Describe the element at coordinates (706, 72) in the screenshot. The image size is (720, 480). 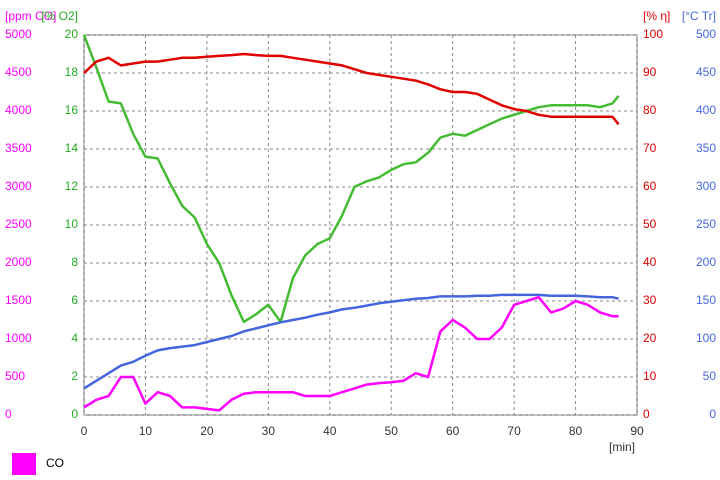
I see `y-tick-label: 450` at that location.